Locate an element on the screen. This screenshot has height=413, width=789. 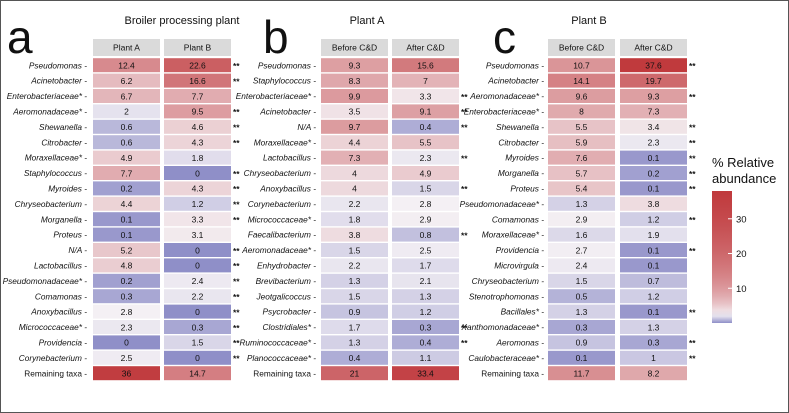
row-label: Enhydrobacter - is located at coordinates (286, 266).